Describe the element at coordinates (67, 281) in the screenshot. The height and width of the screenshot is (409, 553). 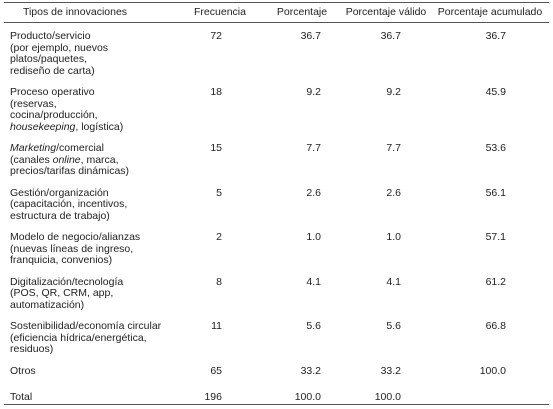
I see `row-label: Digitalización/tecnología` at that location.